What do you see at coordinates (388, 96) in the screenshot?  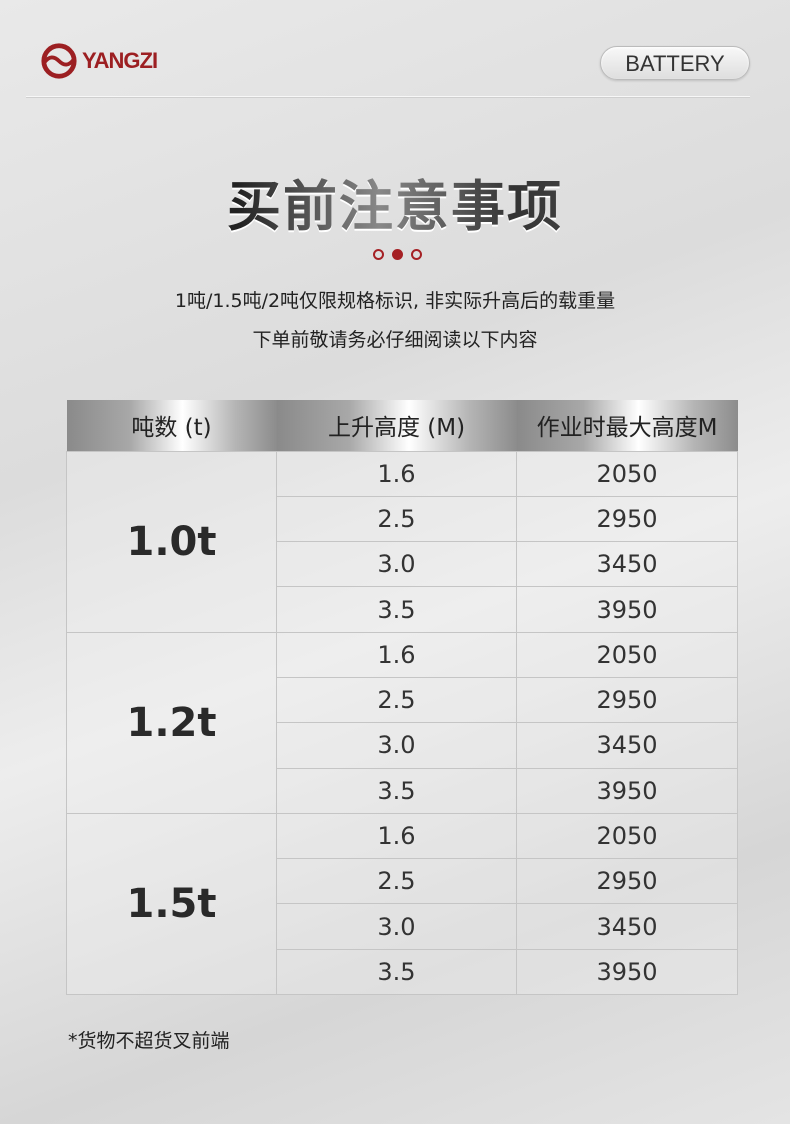 I see `divider` at bounding box center [388, 96].